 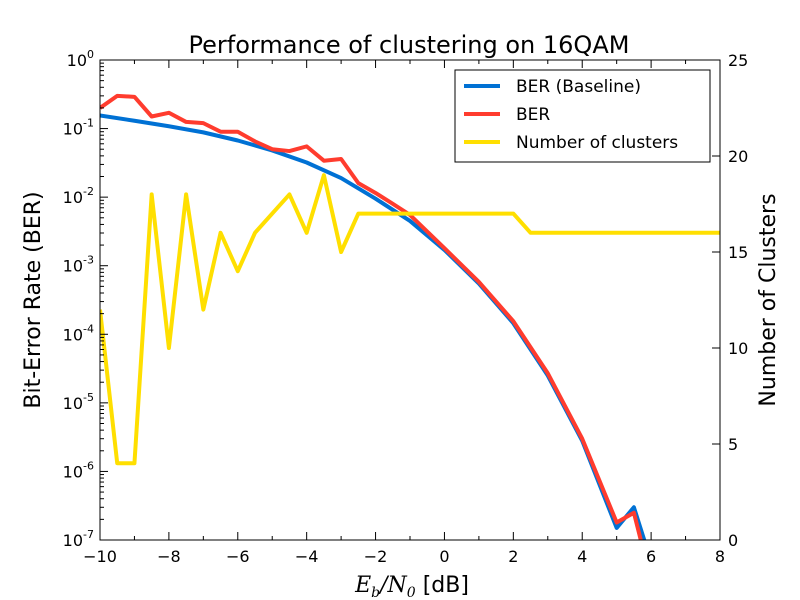 What do you see at coordinates (738, 348) in the screenshot?
I see `y2-tick-label: 10` at bounding box center [738, 348].